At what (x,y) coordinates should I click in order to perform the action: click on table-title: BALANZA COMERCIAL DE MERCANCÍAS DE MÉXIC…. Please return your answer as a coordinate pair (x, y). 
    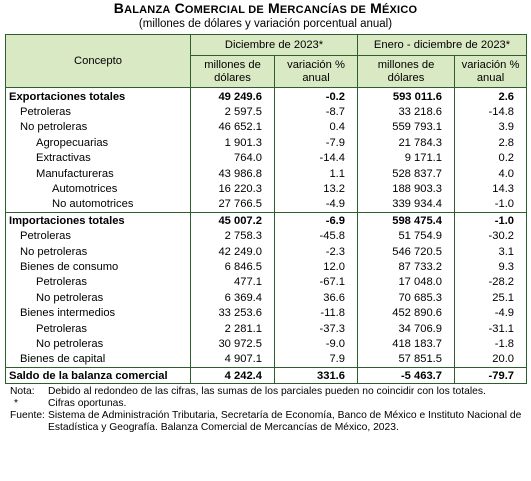
    Looking at the image, I should click on (265, 8).